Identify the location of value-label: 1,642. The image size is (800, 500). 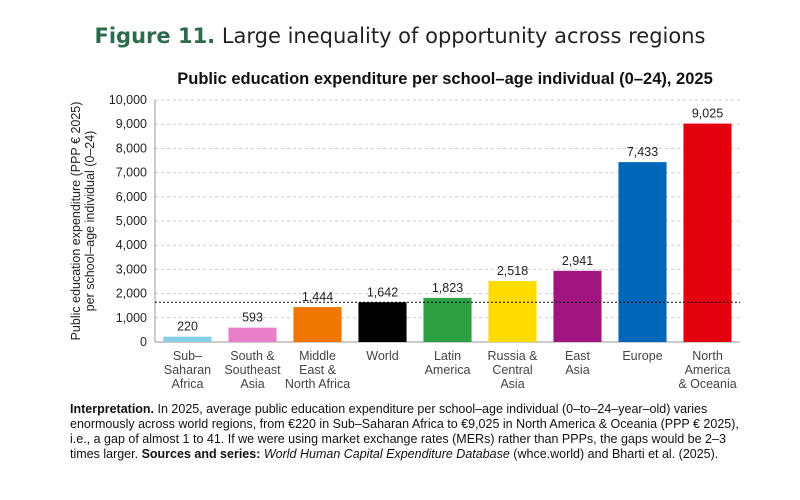
(382, 292).